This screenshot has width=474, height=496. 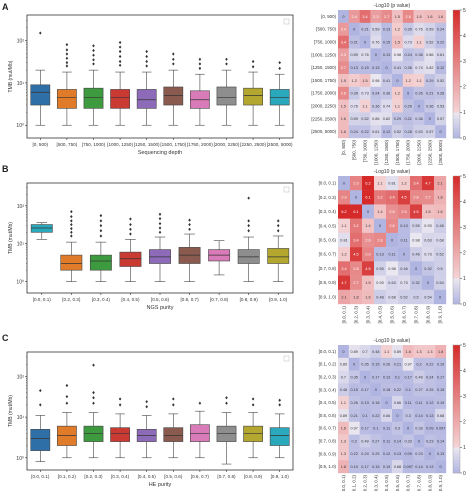 I want to click on heatmap-col-label: [0.3, 0.4), so click(x=375, y=482).